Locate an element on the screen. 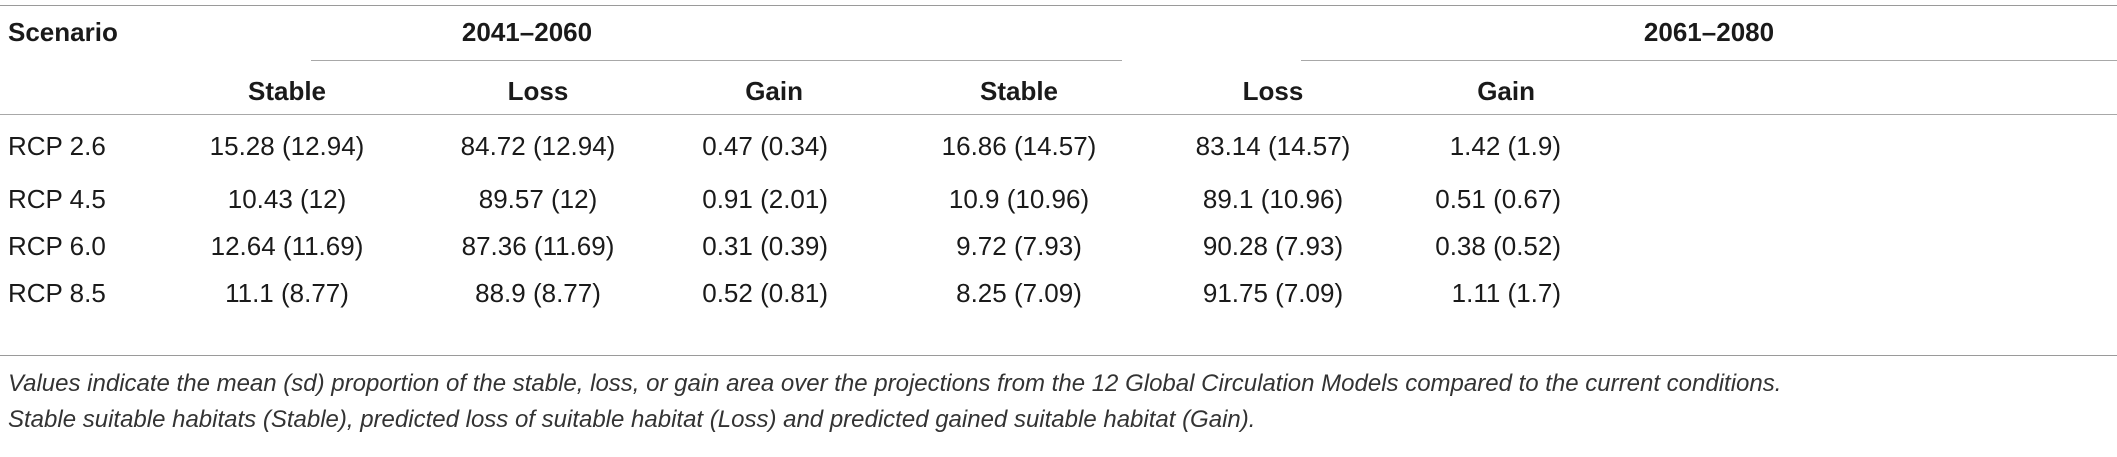 The width and height of the screenshot is (2117, 457). cell-loss-1: 87.36 (11.69) is located at coordinates (538, 246).